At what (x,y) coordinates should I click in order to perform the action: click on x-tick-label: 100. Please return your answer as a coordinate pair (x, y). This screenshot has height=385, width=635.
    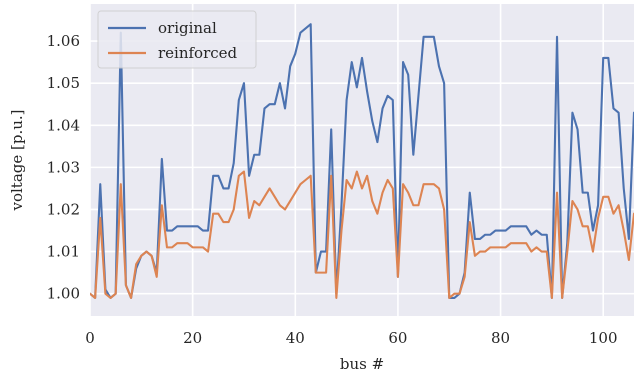
    Looking at the image, I should click on (603, 338).